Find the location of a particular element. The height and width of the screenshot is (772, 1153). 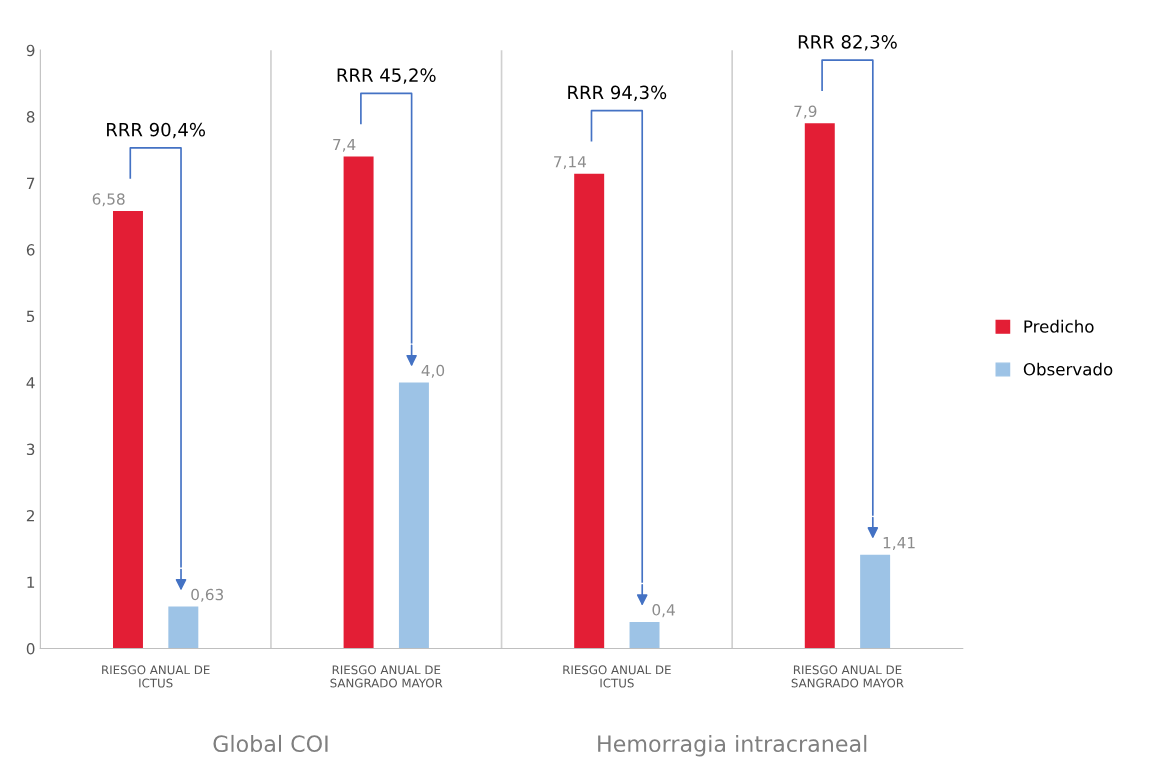

y-tick-label: 0 is located at coordinates (30, 648).